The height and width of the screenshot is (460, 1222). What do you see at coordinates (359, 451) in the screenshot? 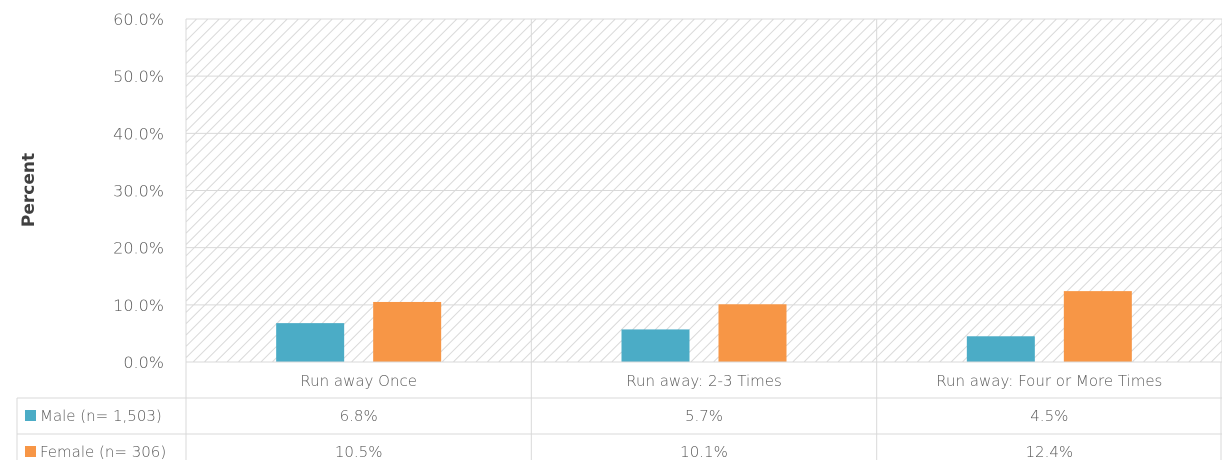
I see `data-table-value: 10.5%` at bounding box center [359, 451].